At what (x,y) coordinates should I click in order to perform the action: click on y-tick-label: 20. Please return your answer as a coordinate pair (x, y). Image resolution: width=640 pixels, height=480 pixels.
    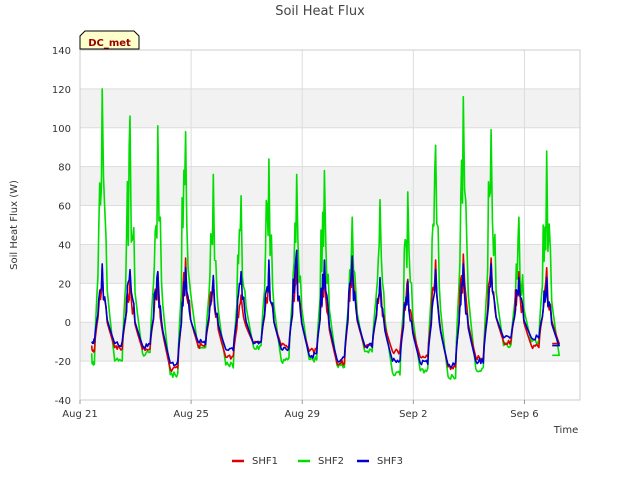
    Looking at the image, I should click on (64, 284).